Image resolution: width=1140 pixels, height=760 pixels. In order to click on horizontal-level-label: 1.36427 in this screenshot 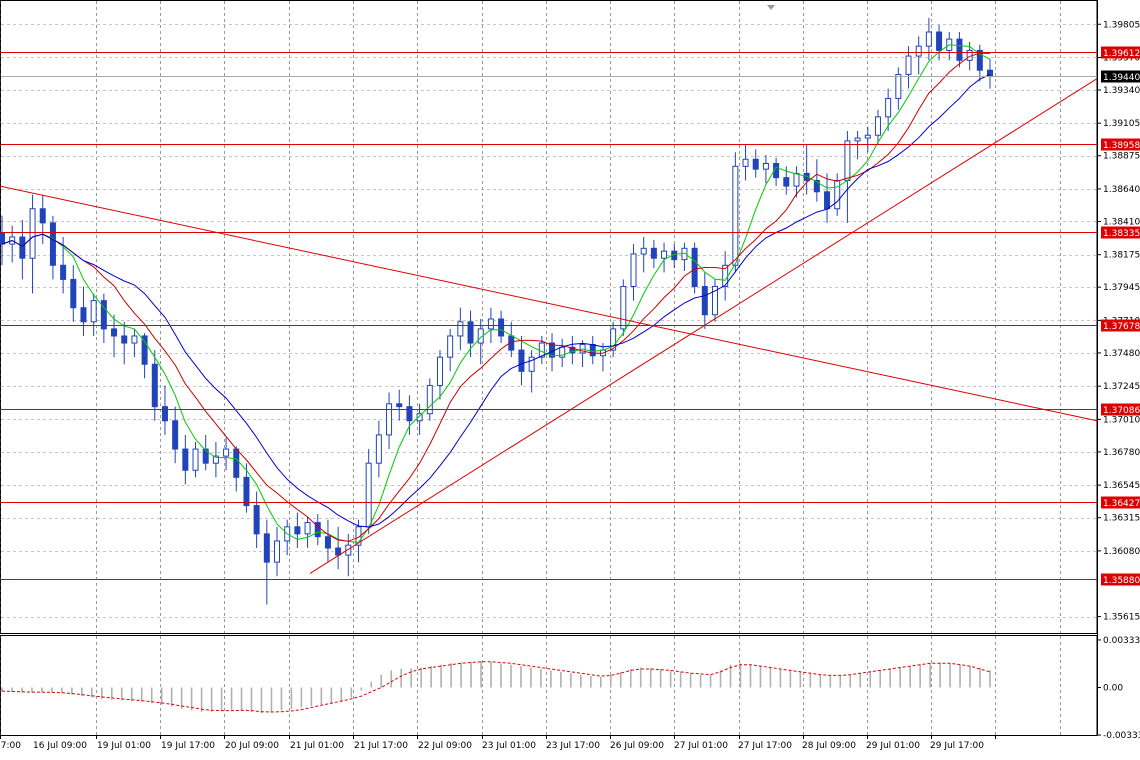, I will do `click(1121, 504)`.